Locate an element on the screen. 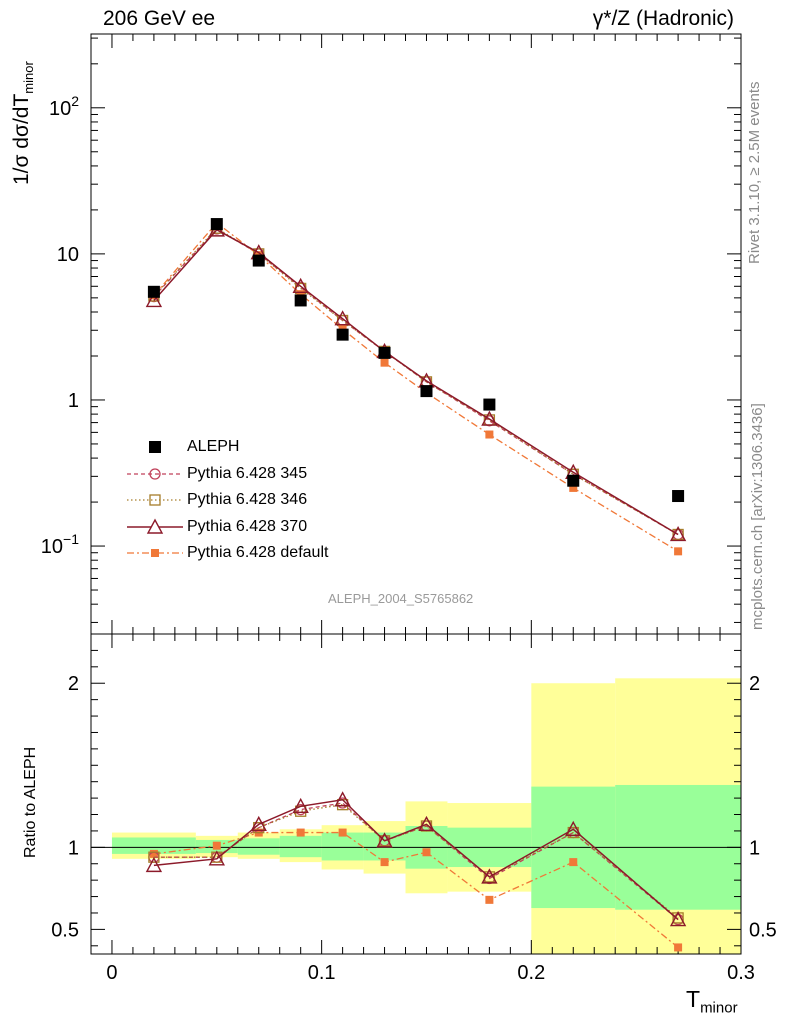  legend-label-pythia-346: Pythia 6.428 346 is located at coordinates (247, 500).